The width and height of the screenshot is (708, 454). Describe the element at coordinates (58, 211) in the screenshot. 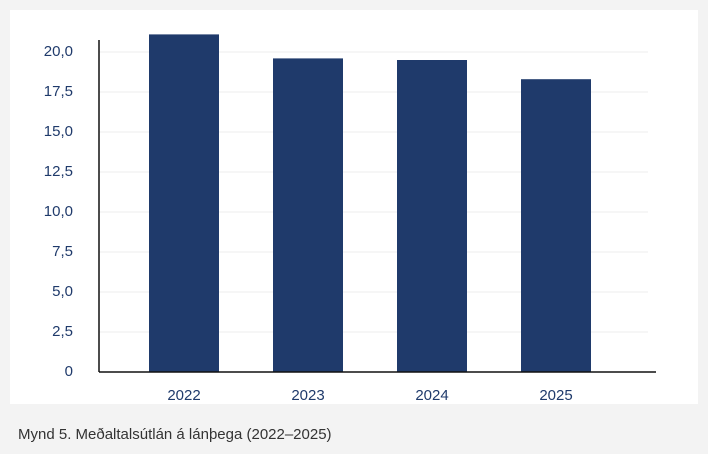

I see `y-tick-label: 10,0` at that location.